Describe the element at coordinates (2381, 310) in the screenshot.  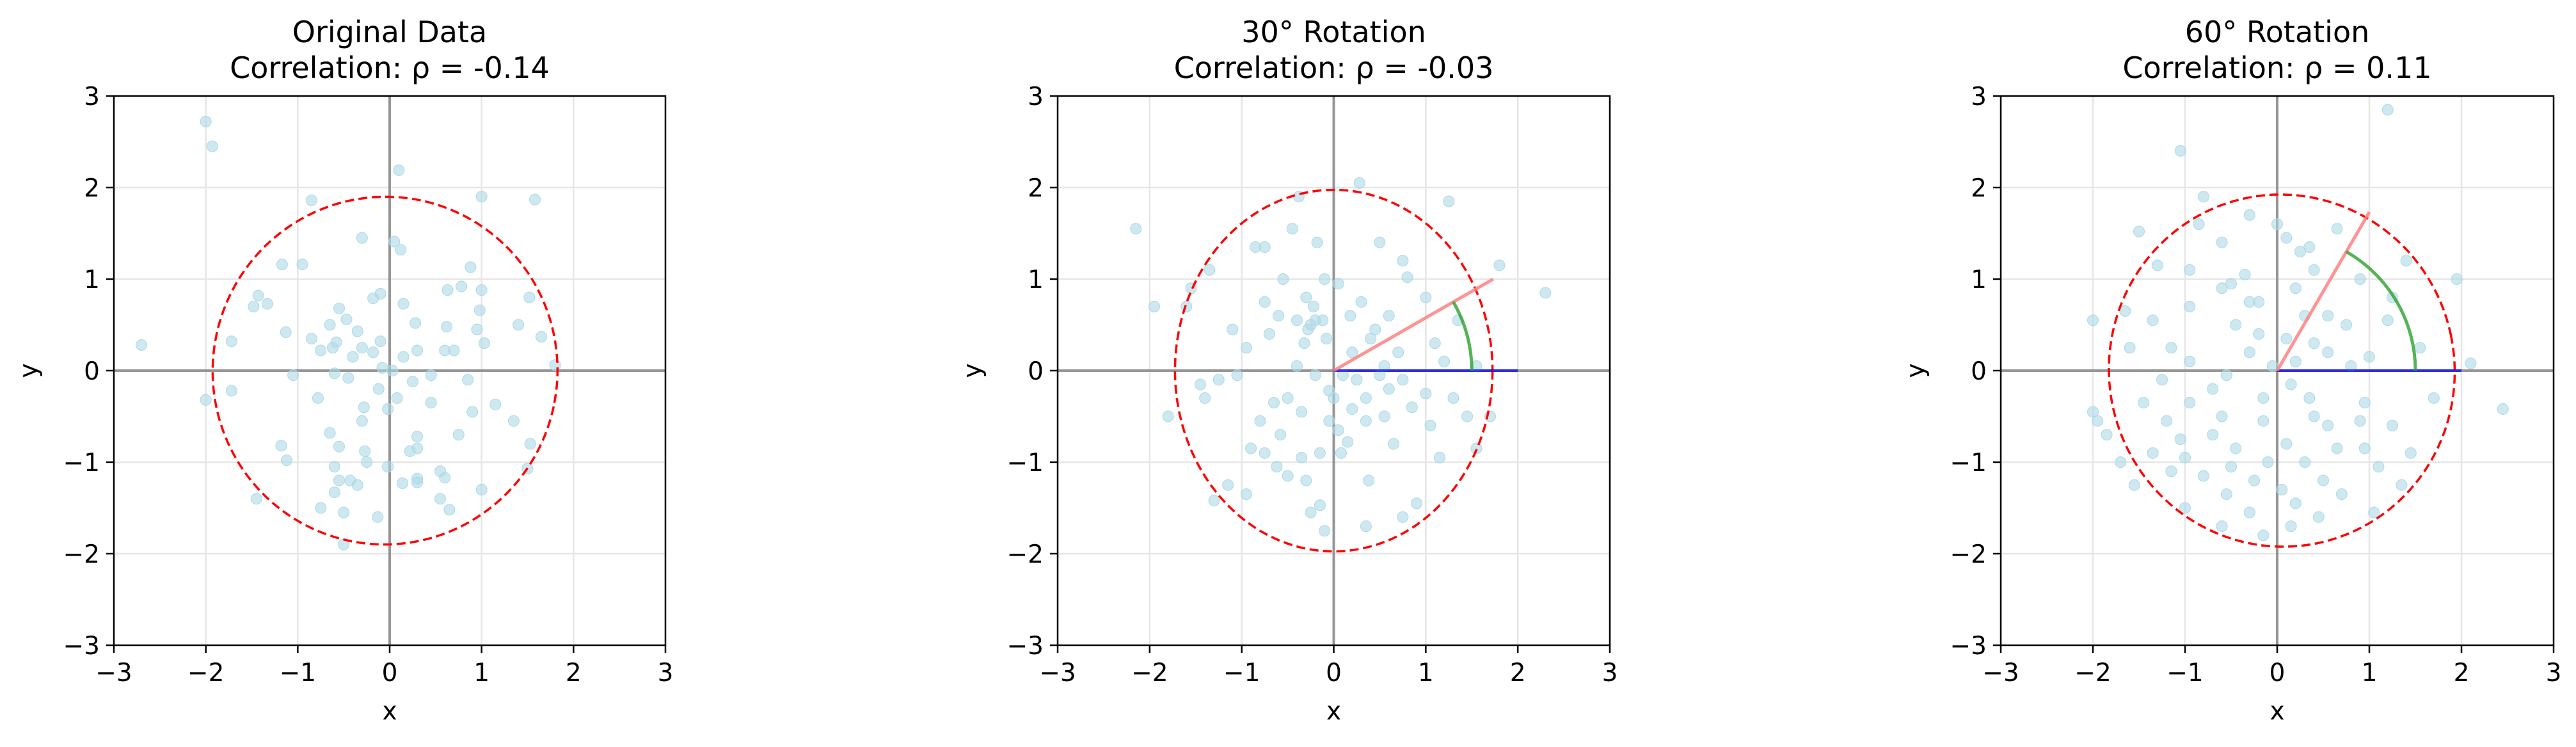
I see `rotation-angle-arc` at that location.